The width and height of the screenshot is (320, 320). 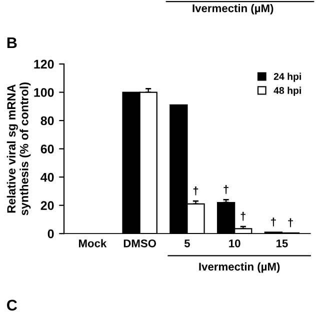 I want to click on x-tick-label: 10, so click(x=234, y=243).